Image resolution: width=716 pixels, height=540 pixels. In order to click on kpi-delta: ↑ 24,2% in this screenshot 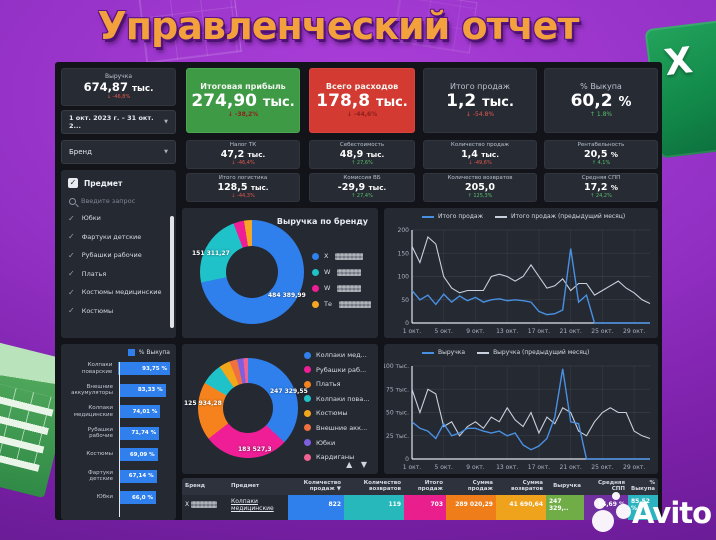, I will do `click(601, 195)`.